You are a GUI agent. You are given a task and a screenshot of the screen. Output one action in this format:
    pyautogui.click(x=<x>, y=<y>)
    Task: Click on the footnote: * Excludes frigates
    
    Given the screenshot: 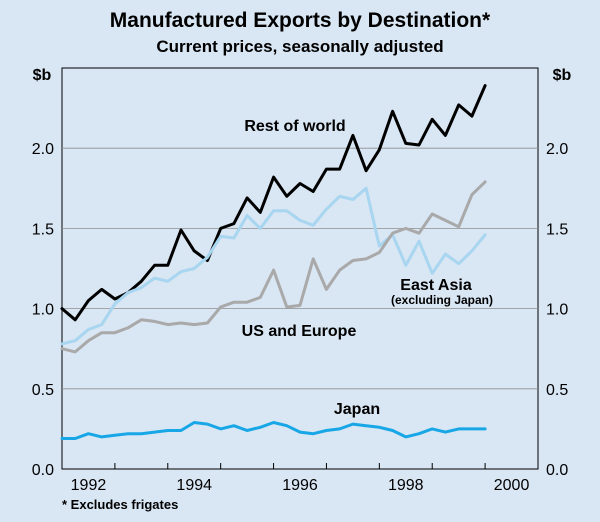 What is the action you would take?
    pyautogui.click(x=120, y=504)
    